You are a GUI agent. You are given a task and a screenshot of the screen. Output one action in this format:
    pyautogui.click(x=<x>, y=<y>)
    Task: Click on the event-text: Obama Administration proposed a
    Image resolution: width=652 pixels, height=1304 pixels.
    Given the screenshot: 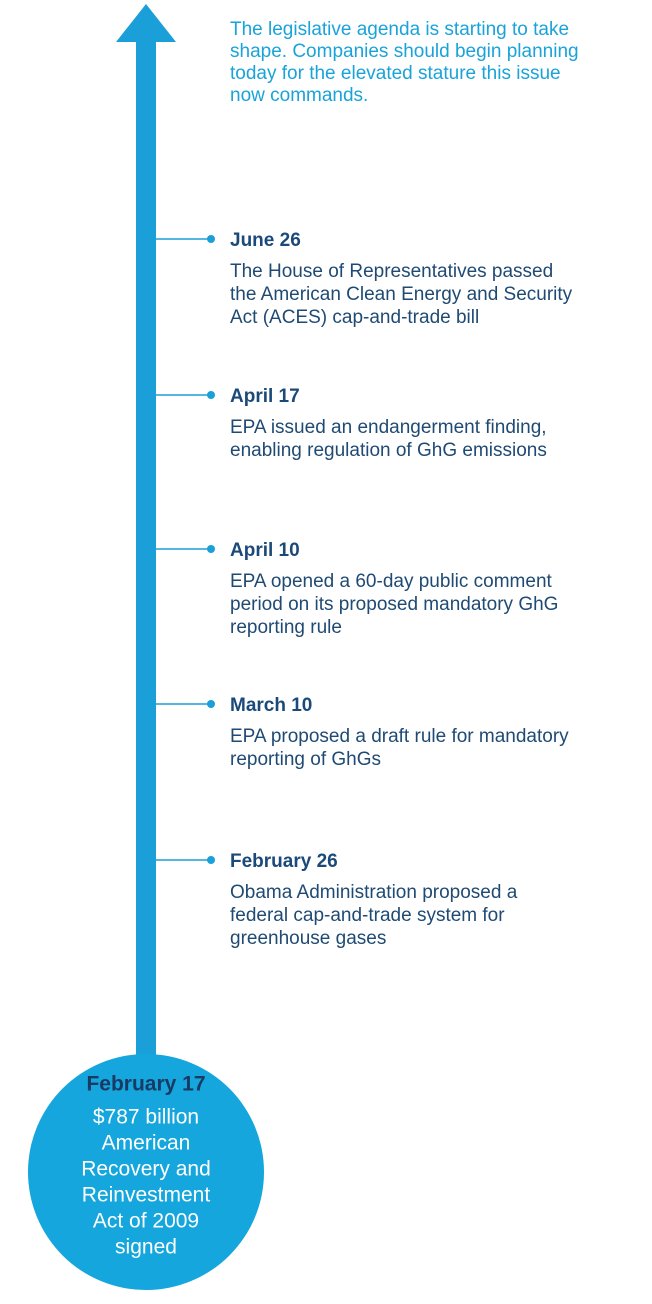 What is the action you would take?
    pyautogui.click(x=374, y=892)
    